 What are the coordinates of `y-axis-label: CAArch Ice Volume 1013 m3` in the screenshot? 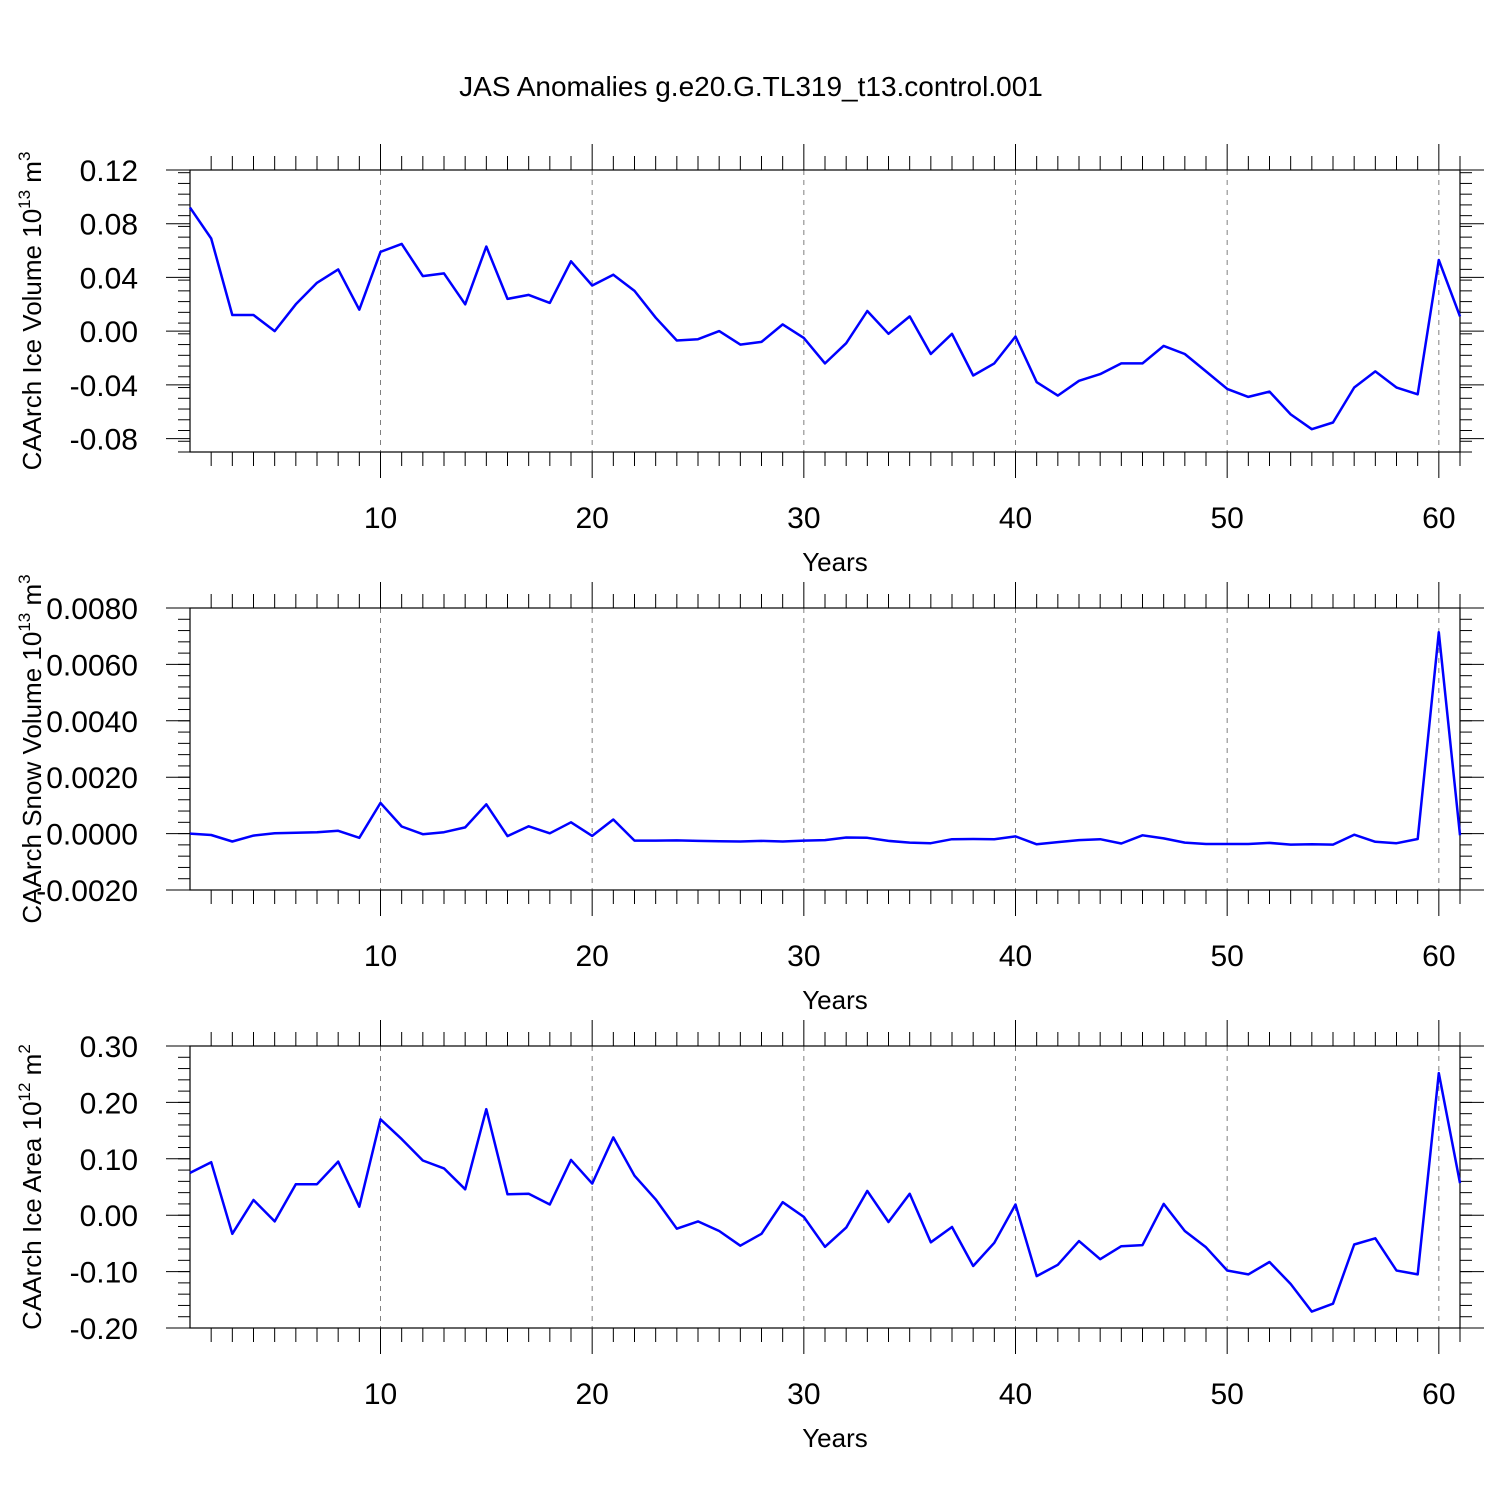 It's located at (31, 311).